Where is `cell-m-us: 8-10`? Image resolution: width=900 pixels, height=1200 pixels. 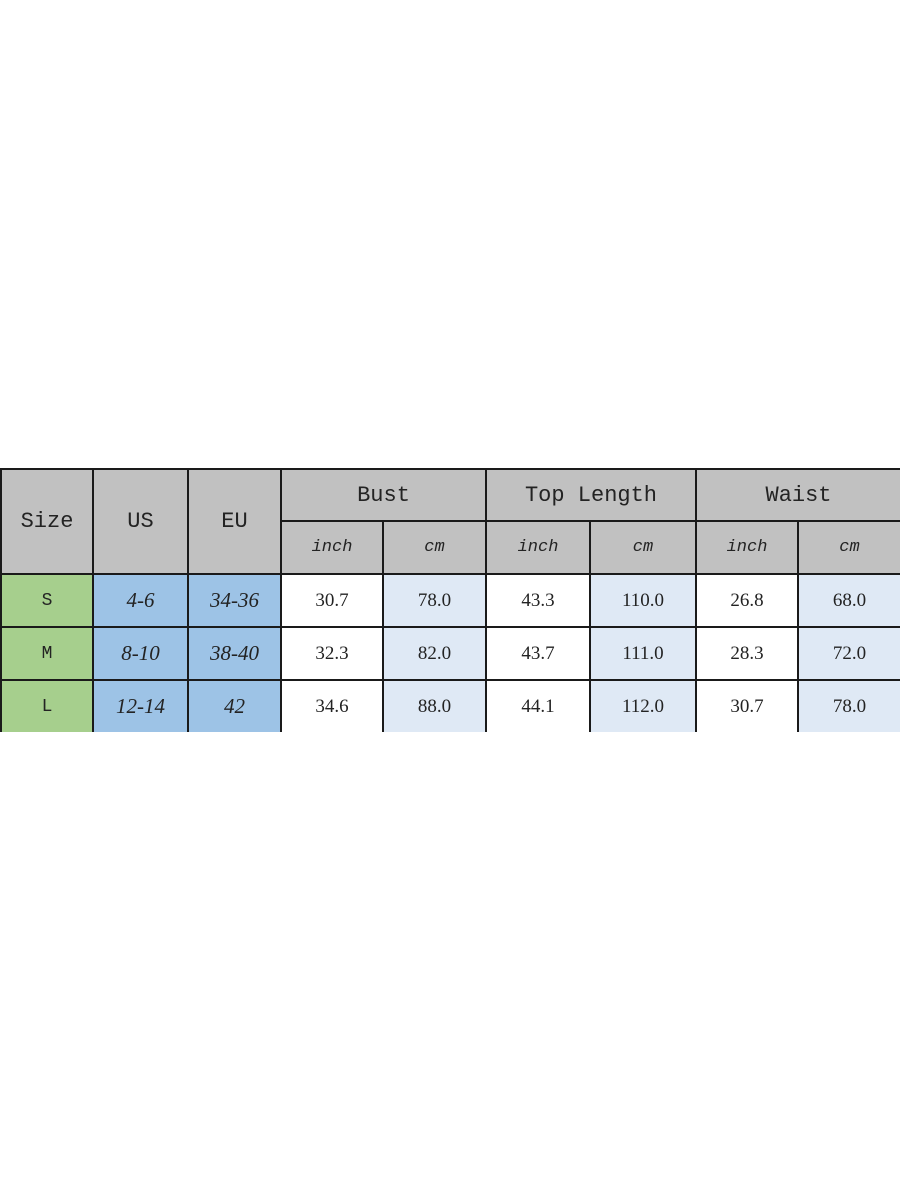
cell-m-us: 8-10 is located at coordinates (140, 653).